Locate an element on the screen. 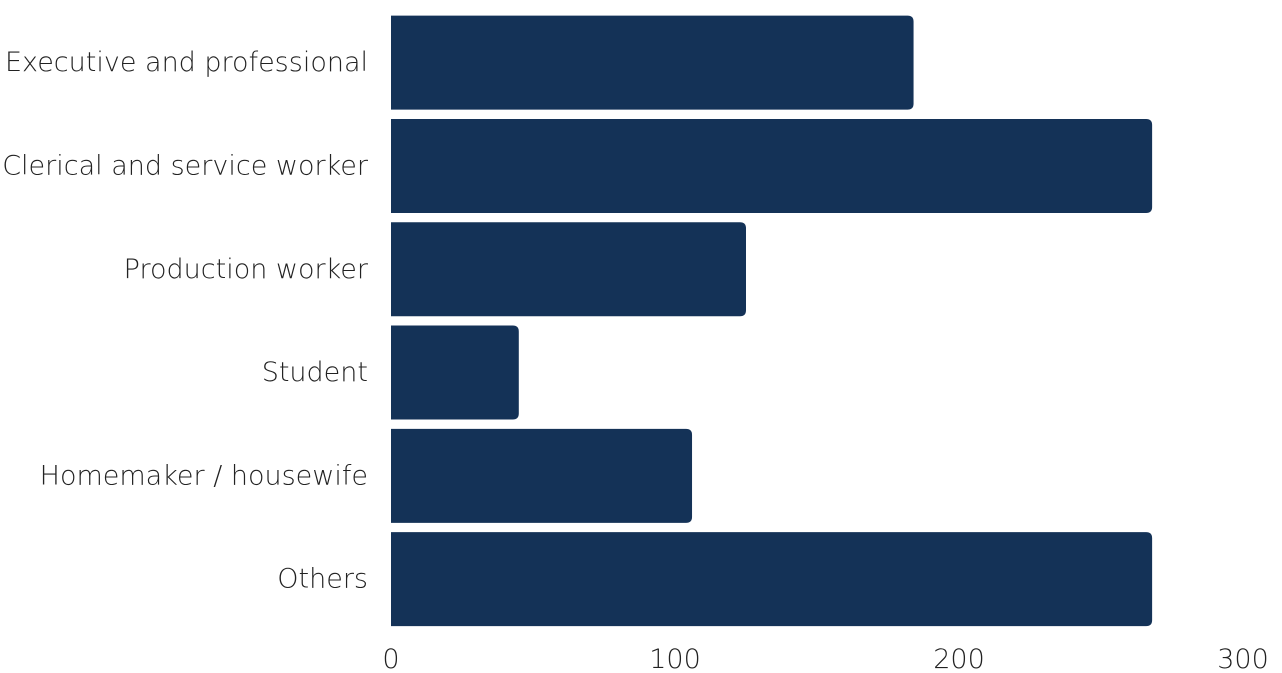  x-tick-label-0: 0 is located at coordinates (390, 658).